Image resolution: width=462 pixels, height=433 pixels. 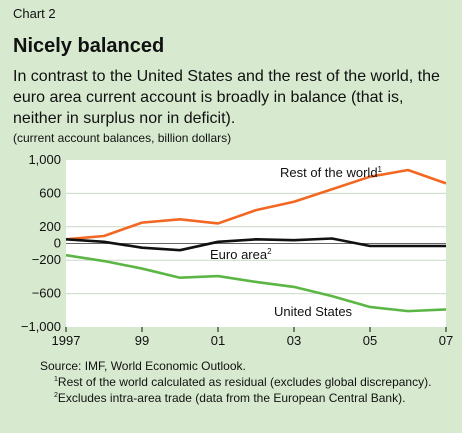 I want to click on source-note: Source: IMF, World Economic Outlook., so click(x=143, y=366).